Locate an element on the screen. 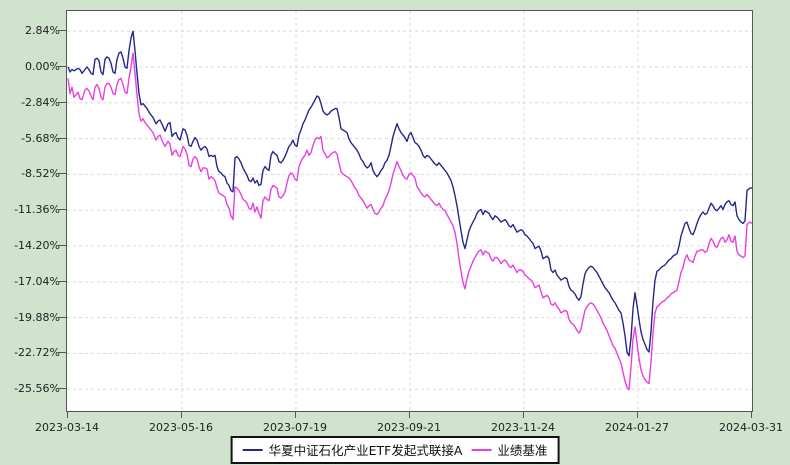 Image resolution: width=790 pixels, height=465 pixels. x-axis-label: 2023-11-24 is located at coordinates (523, 427).